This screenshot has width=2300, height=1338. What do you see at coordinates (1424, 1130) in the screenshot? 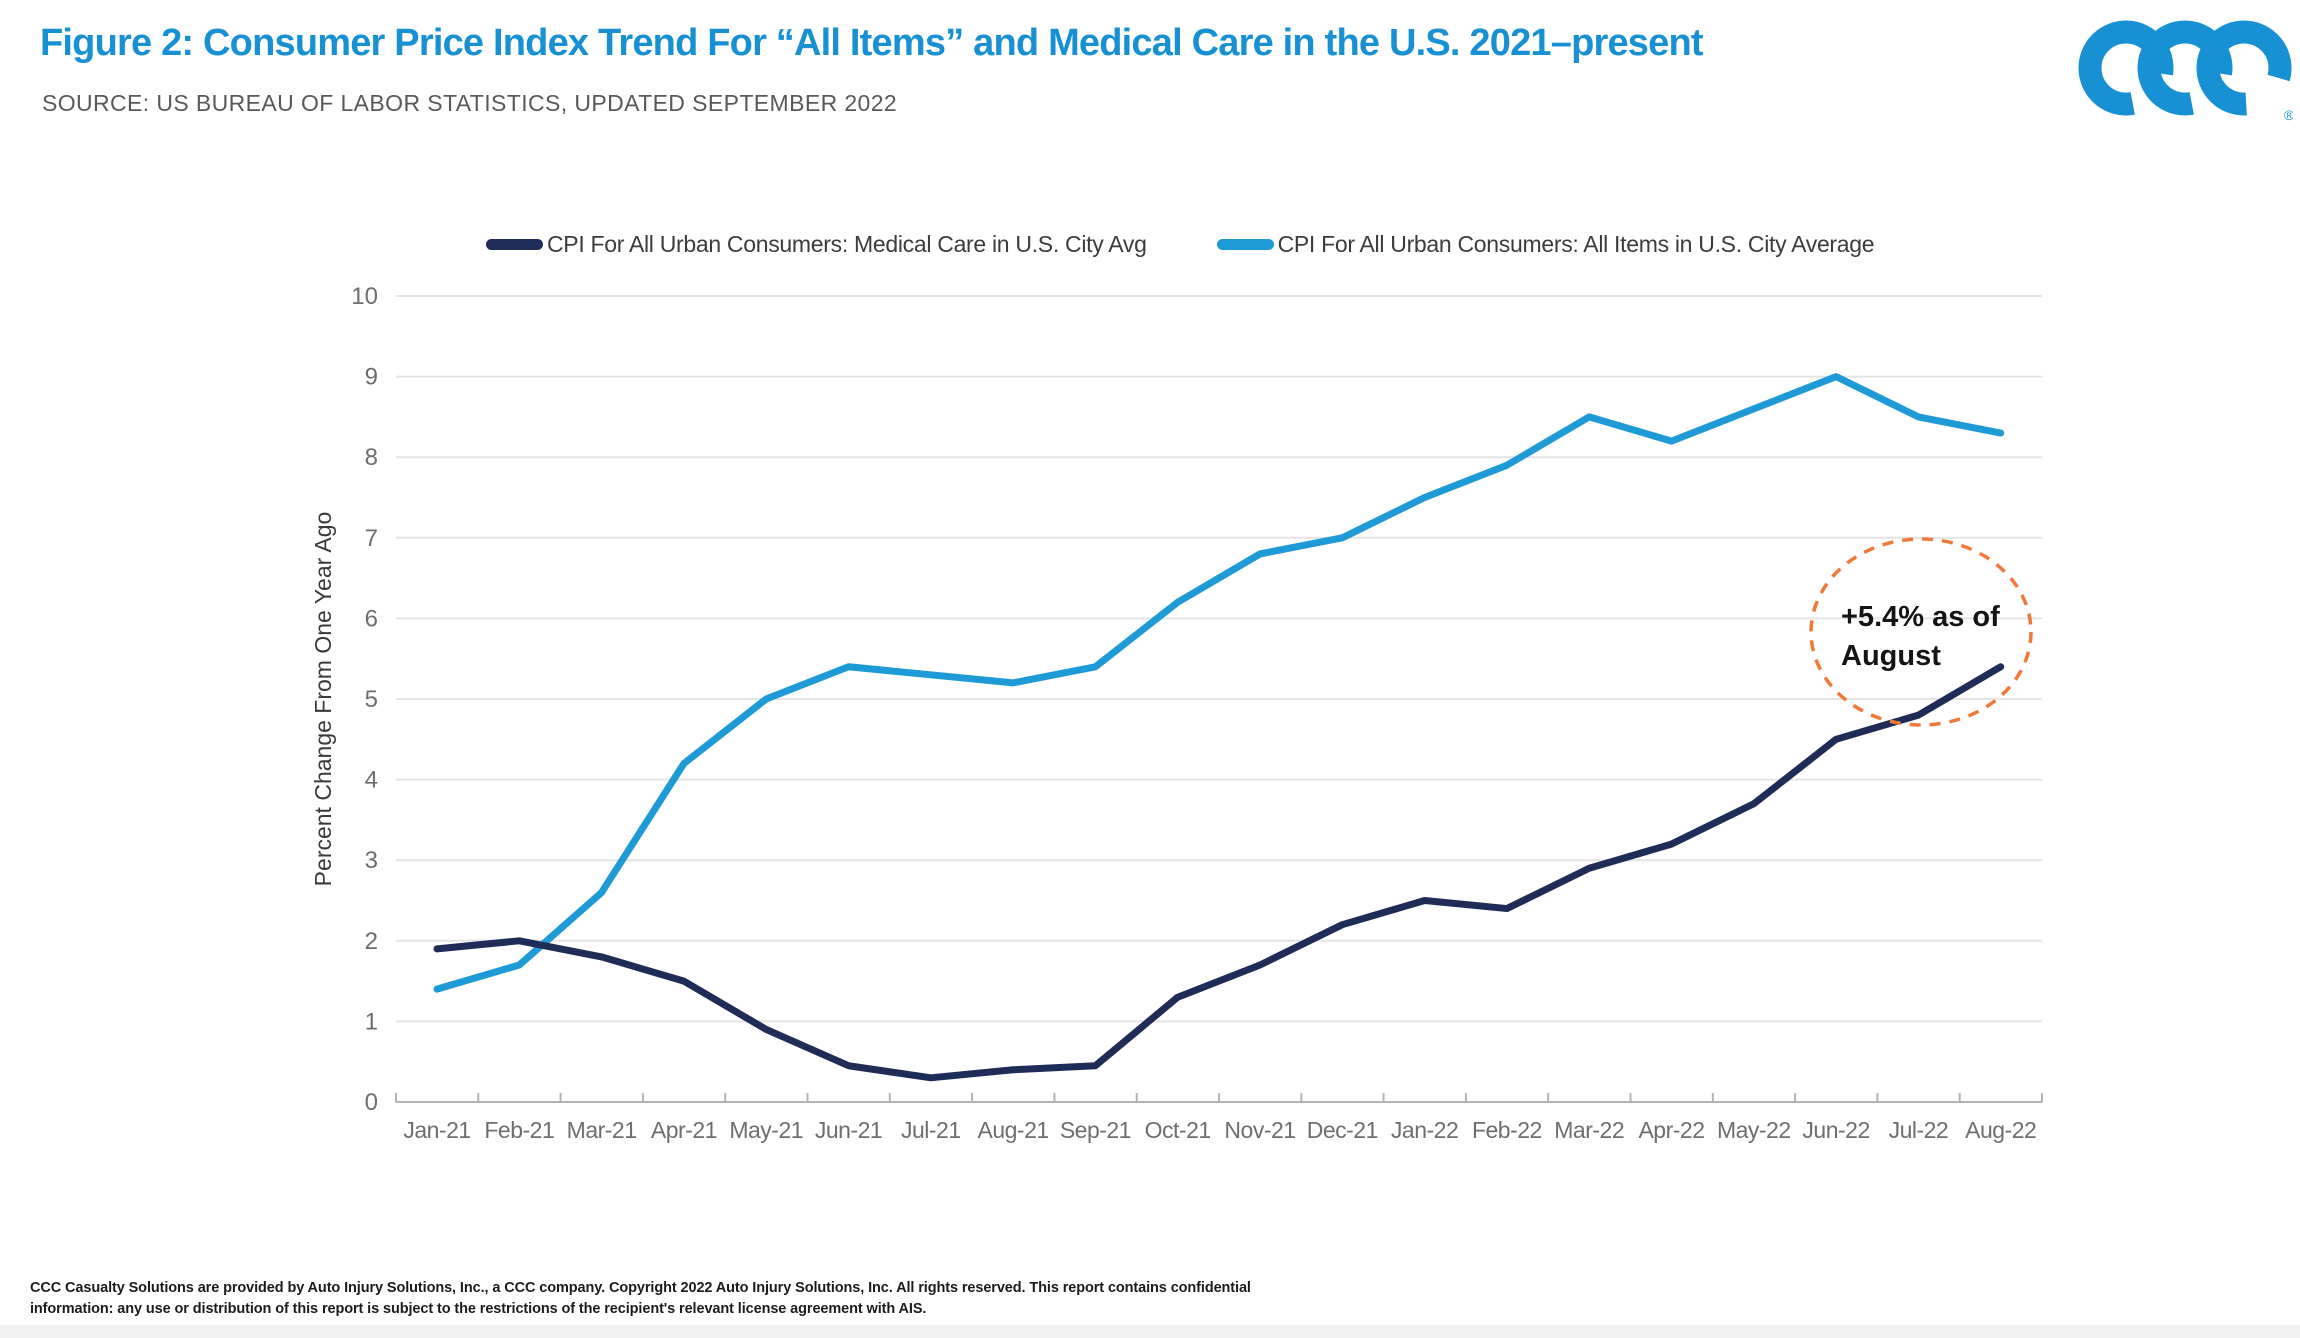
I see `x-tick-label: Jan-22` at bounding box center [1424, 1130].